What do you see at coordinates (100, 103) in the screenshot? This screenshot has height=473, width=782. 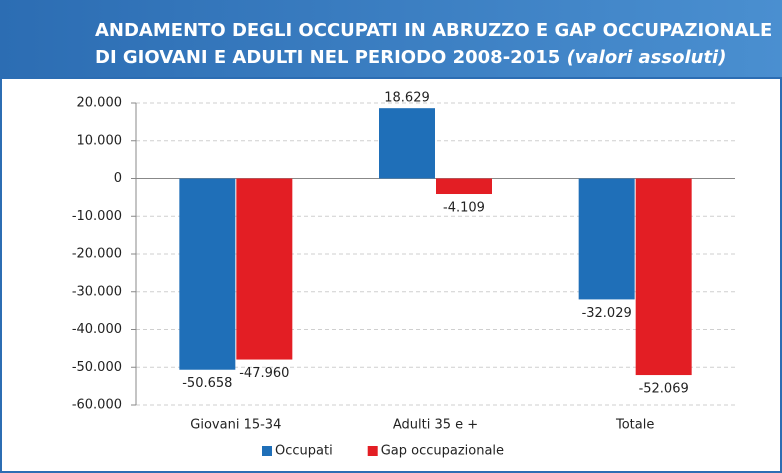 I see `y-tick-label: 20.000` at bounding box center [100, 103].